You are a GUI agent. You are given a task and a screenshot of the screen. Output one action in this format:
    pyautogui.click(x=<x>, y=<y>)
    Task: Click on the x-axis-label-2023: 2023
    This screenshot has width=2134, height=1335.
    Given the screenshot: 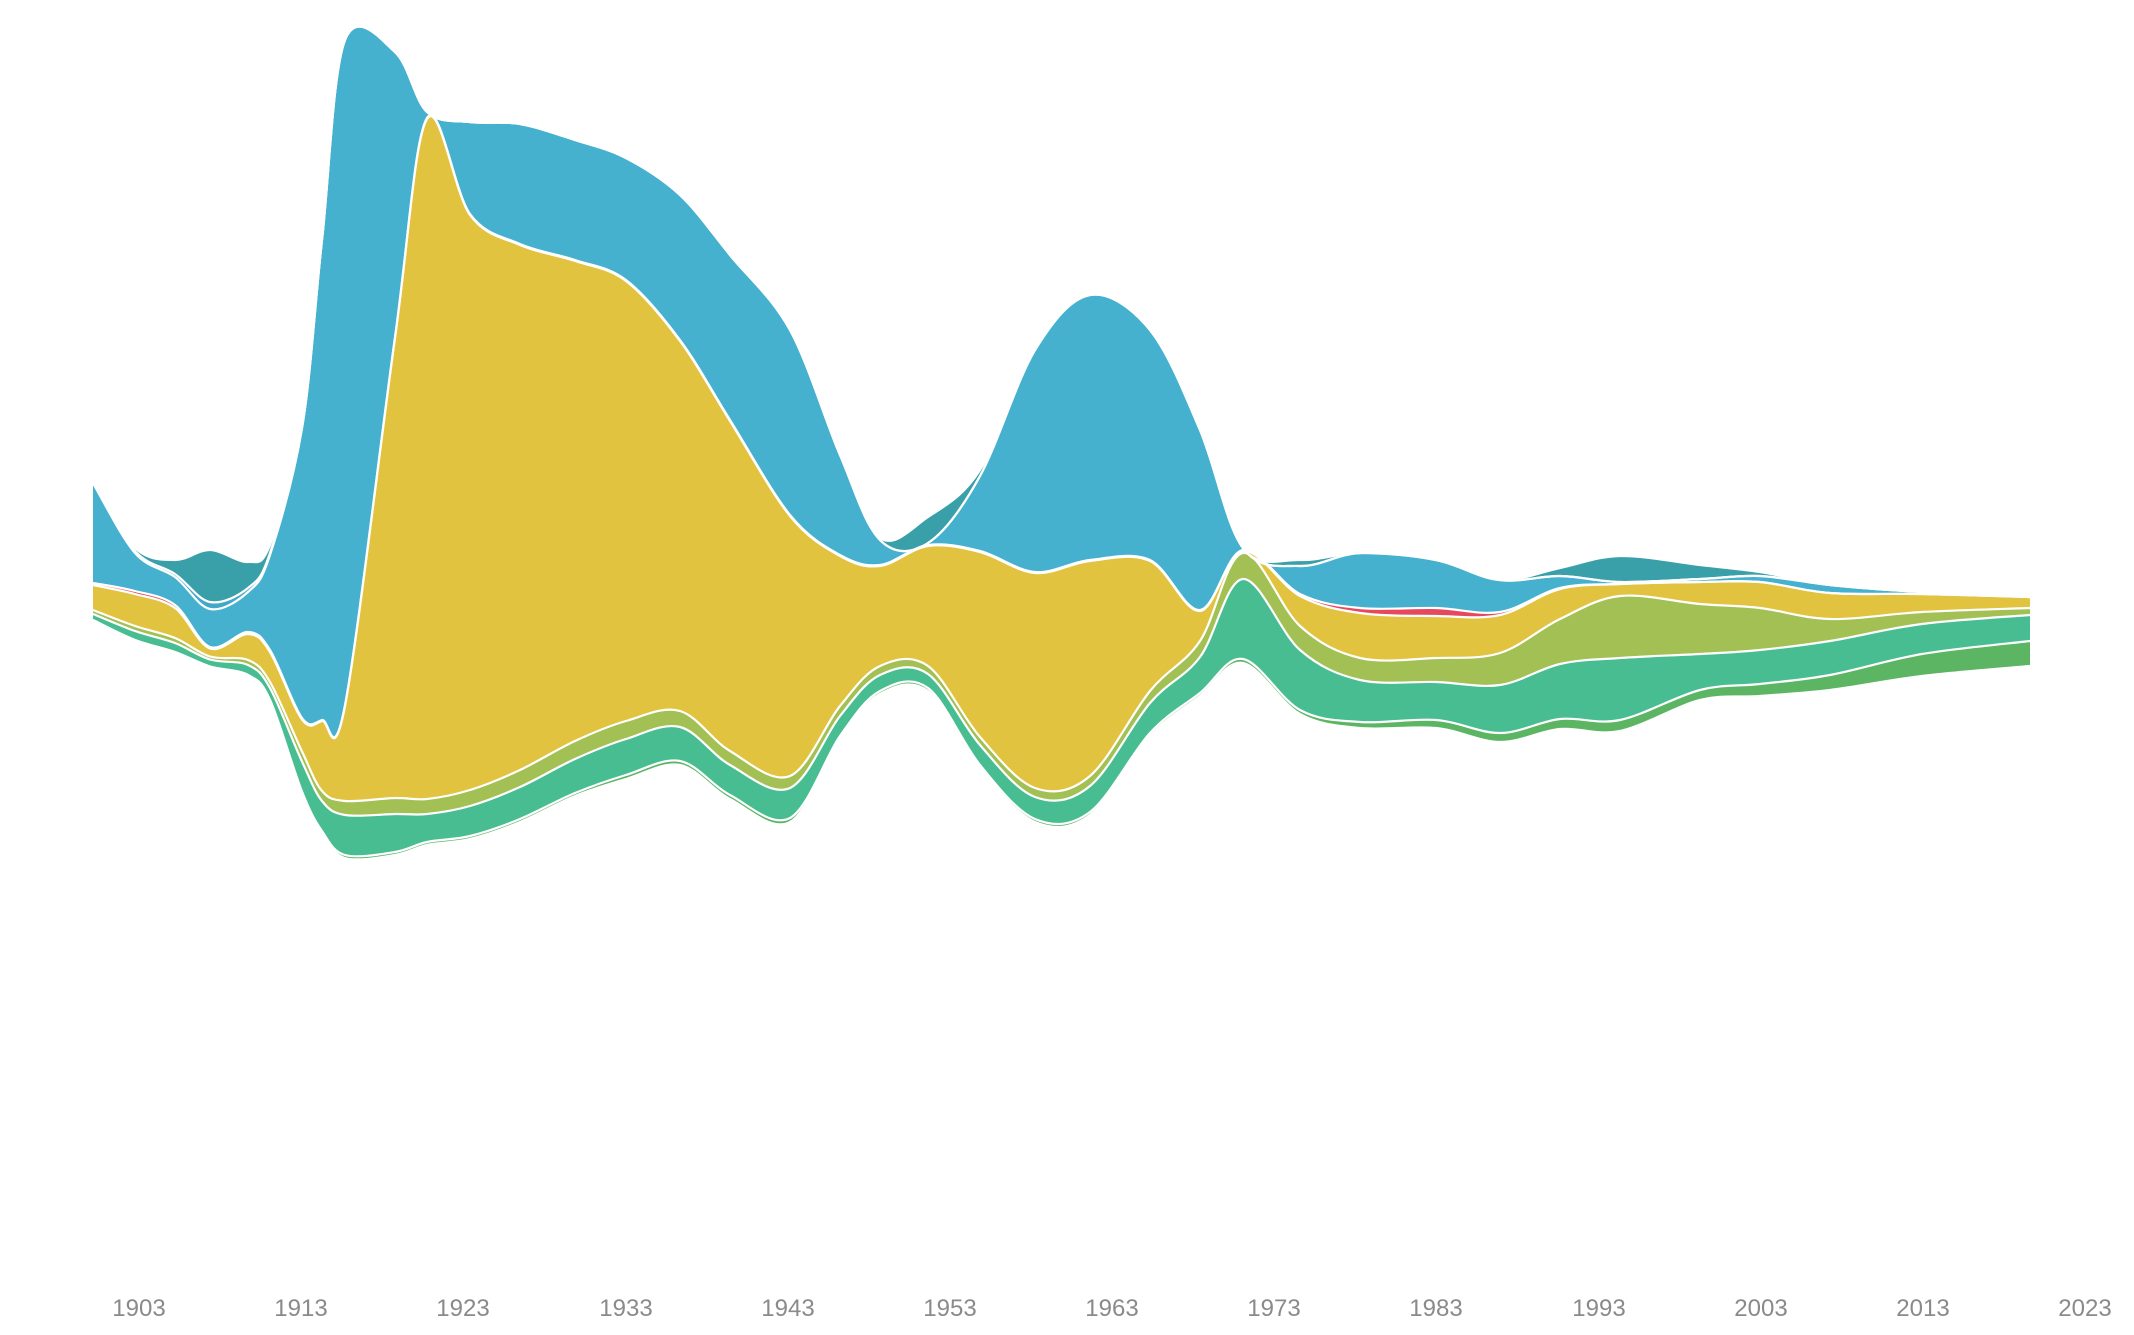 What is the action you would take?
    pyautogui.click(x=2084, y=1308)
    